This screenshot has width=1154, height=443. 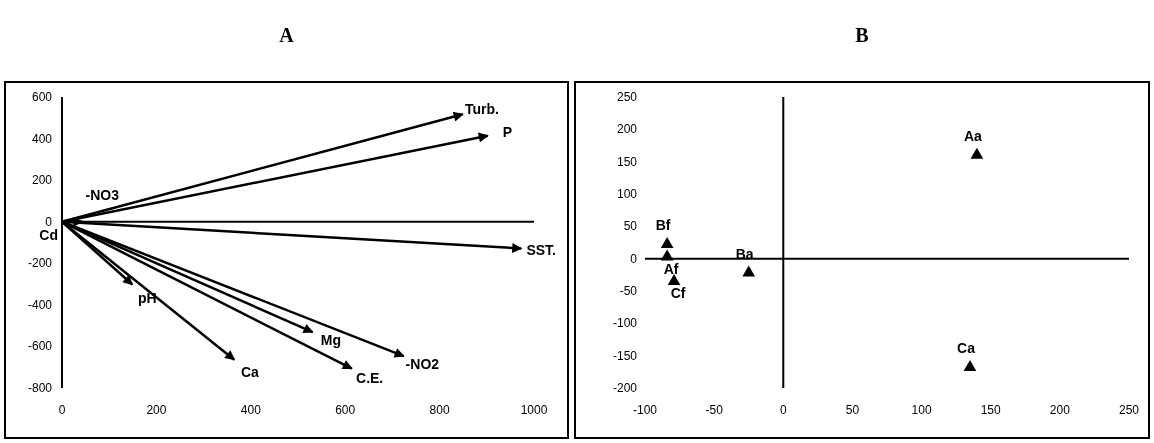 I want to click on x-tick-label: 150, so click(x=991, y=410).